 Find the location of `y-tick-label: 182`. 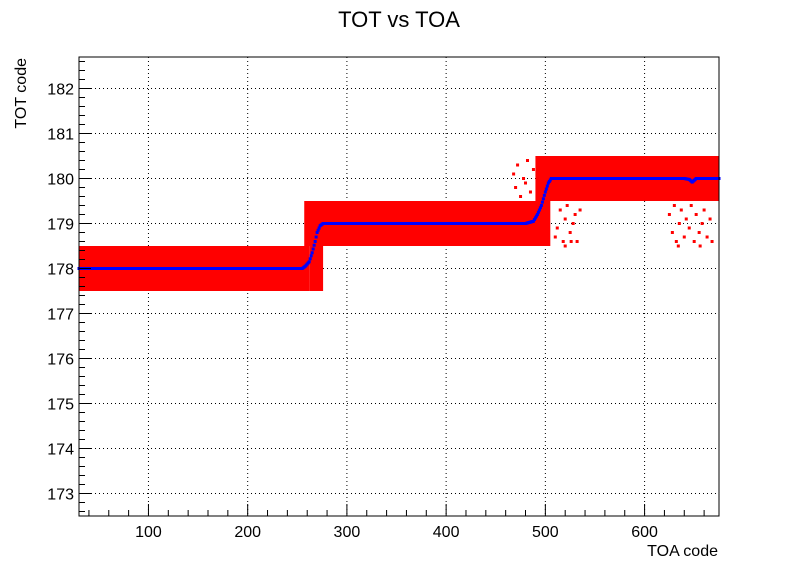

y-tick-label: 182 is located at coordinates (60, 90).